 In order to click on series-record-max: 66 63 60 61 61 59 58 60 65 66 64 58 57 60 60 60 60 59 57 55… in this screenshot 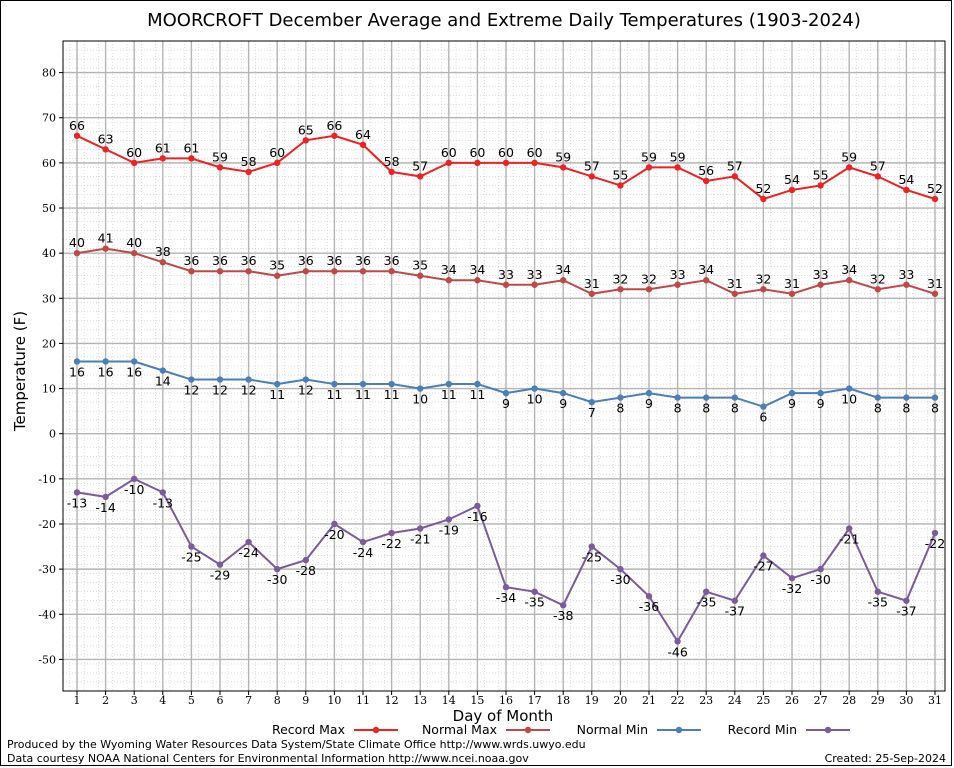, I will do `click(506, 160)`.